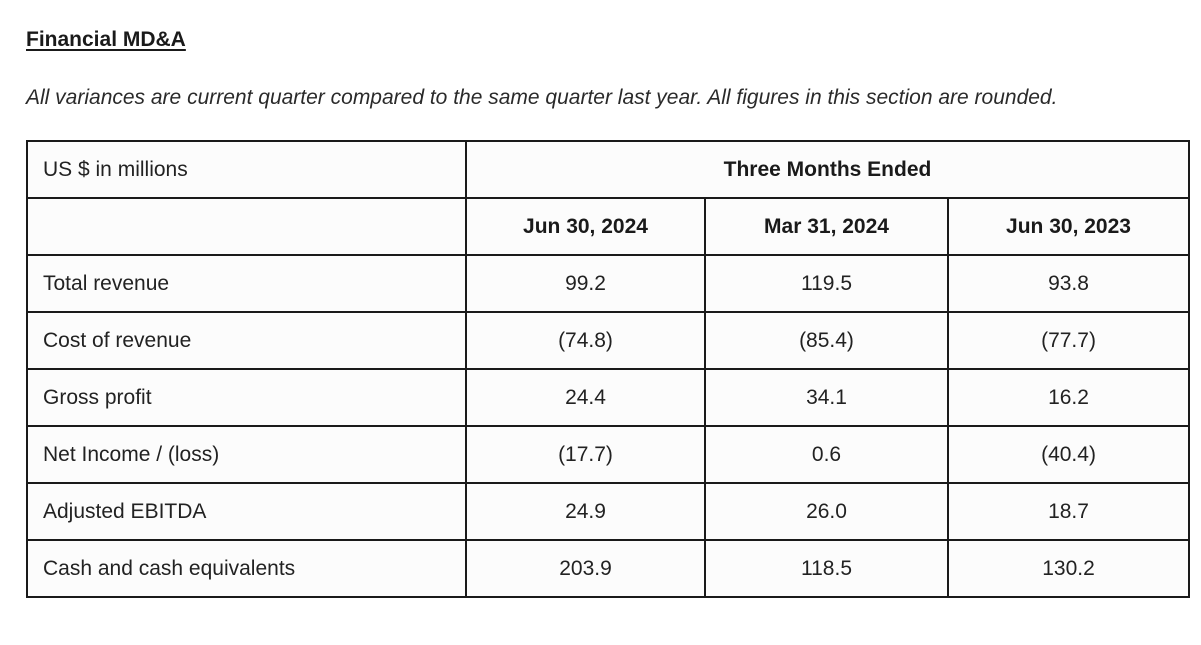 The width and height of the screenshot is (1201, 645). I want to click on table-cell: 18.7, so click(1068, 511).